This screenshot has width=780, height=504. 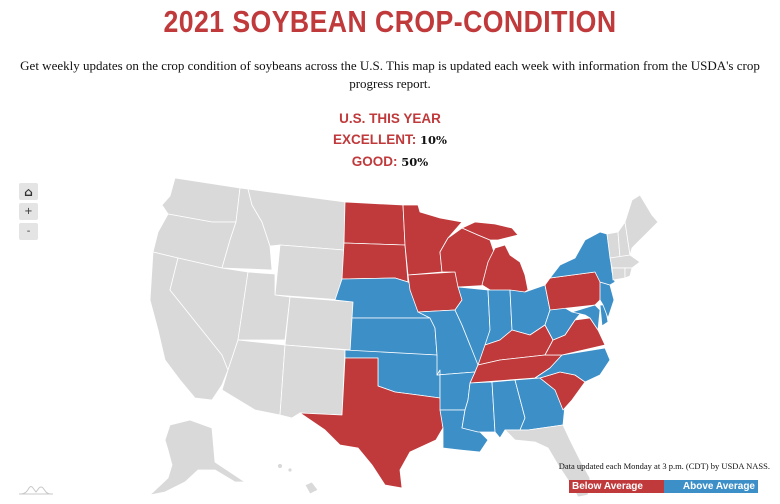 What do you see at coordinates (547, 461) in the screenshot?
I see `state-florida` at bounding box center [547, 461].